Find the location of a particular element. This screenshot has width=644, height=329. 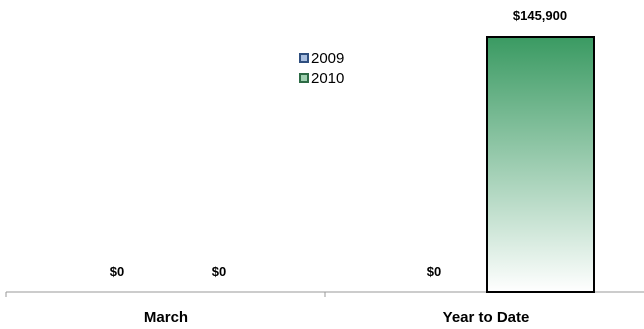

legend-swatch-2010 is located at coordinates (304, 78).